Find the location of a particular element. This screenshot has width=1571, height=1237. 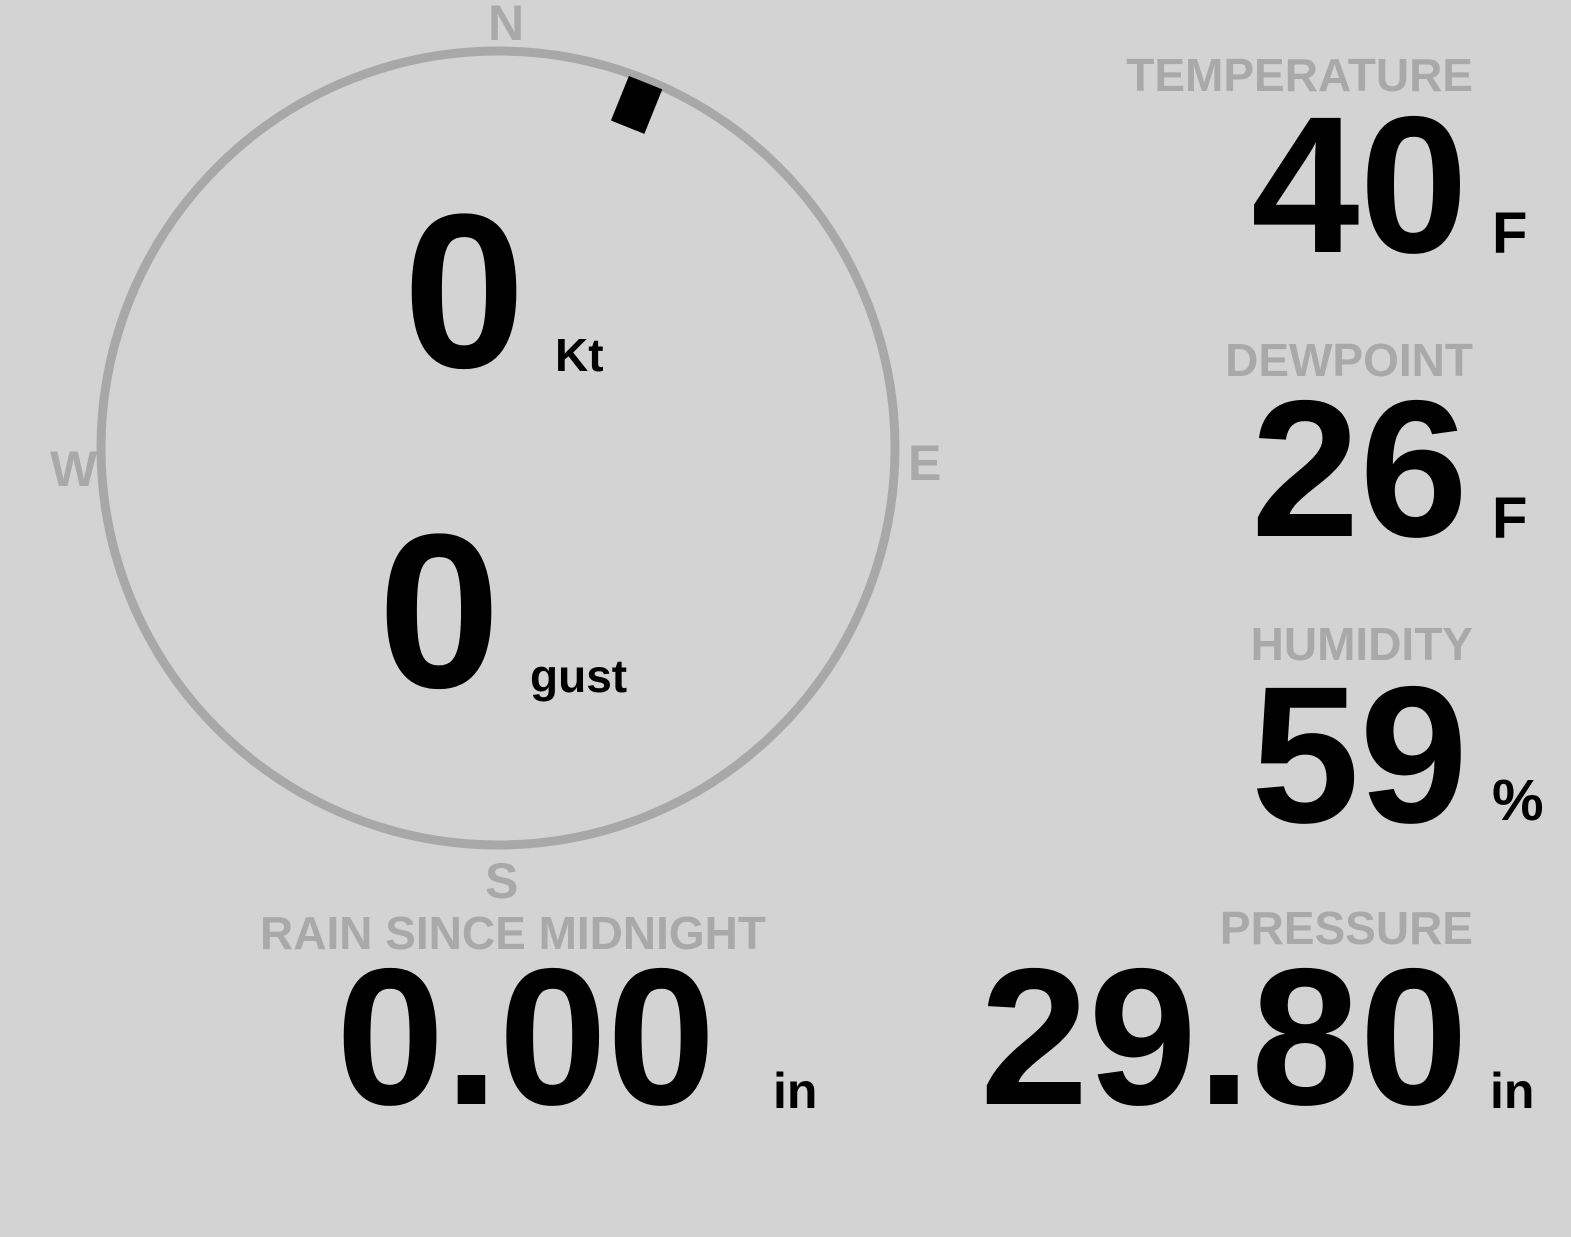

temperature-label: TEMPERATURE is located at coordinates (1299, 75).